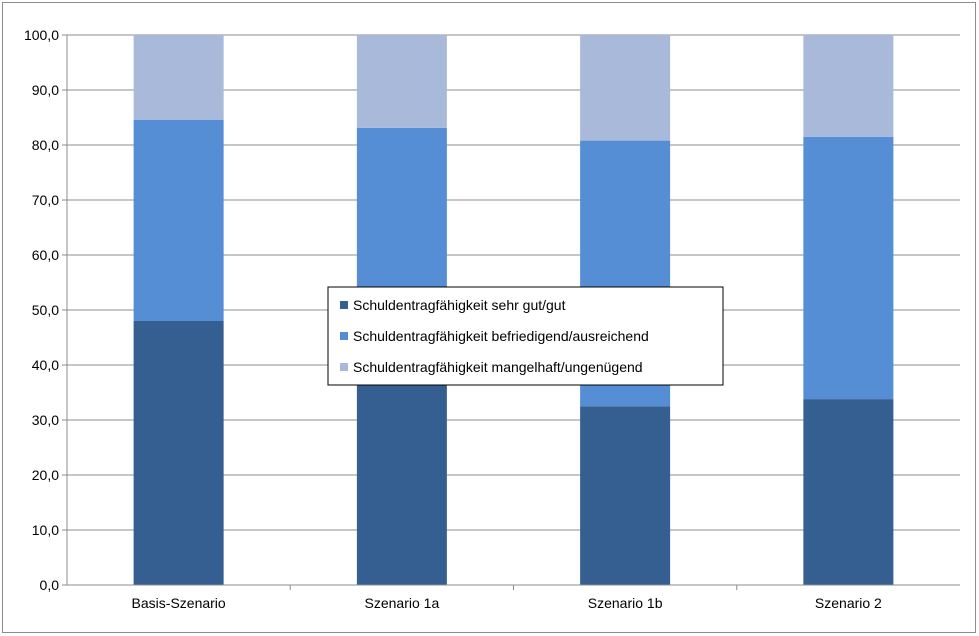  Describe the element at coordinates (45, 90) in the screenshot. I see `y-tick-label: 90,0` at that location.